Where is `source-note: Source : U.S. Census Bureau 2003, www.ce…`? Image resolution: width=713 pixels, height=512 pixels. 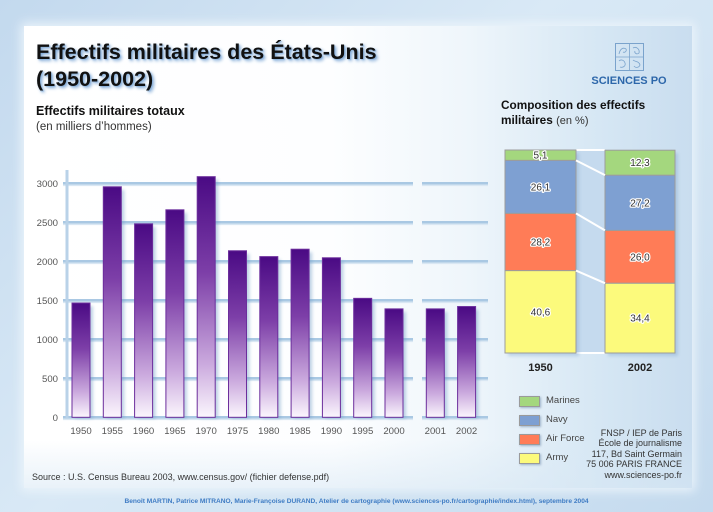
source-note: Source : U.S. Census Bureau 2003, www.ce… is located at coordinates (181, 477).